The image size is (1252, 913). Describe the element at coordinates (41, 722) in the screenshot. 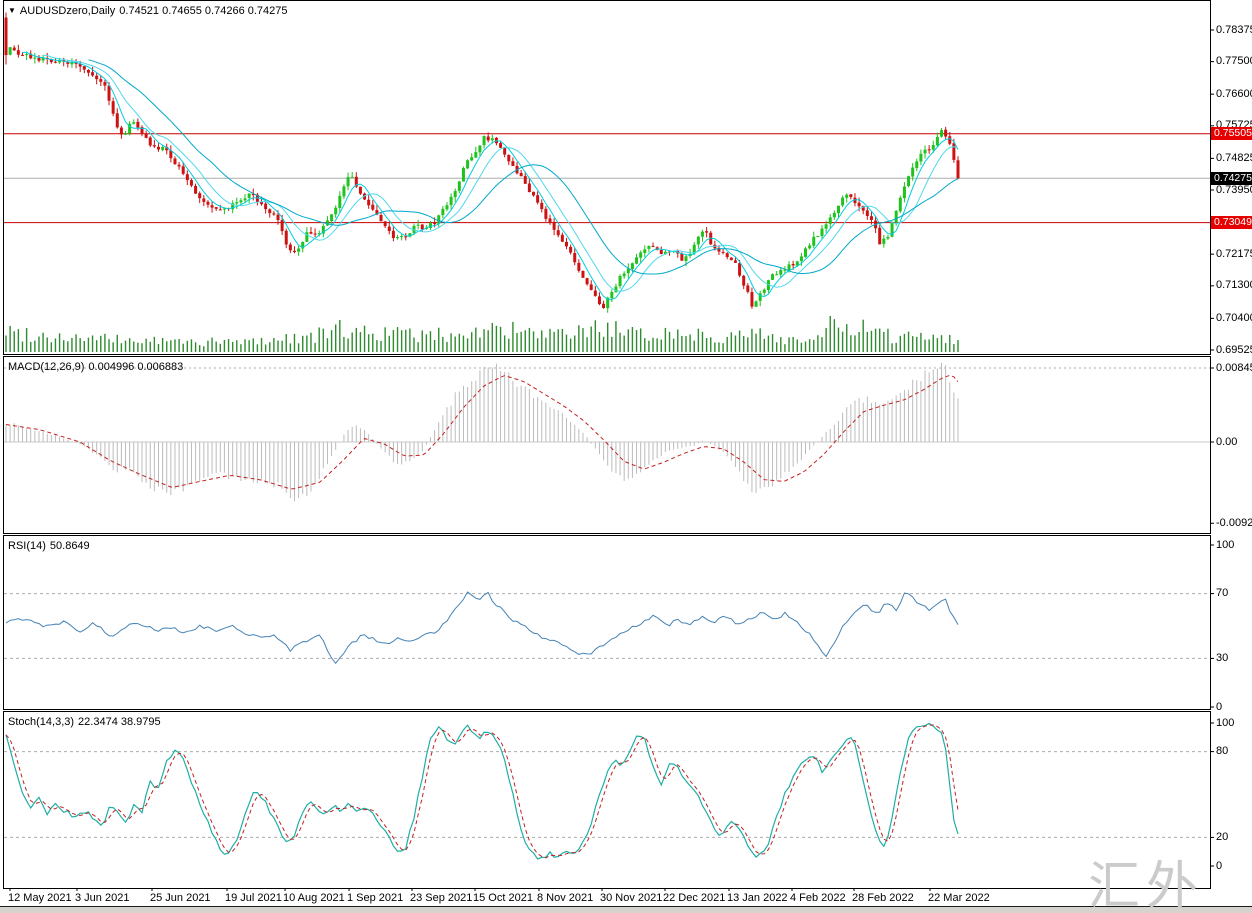

I see `stoch-name: Stoch(14,3,3)` at that location.